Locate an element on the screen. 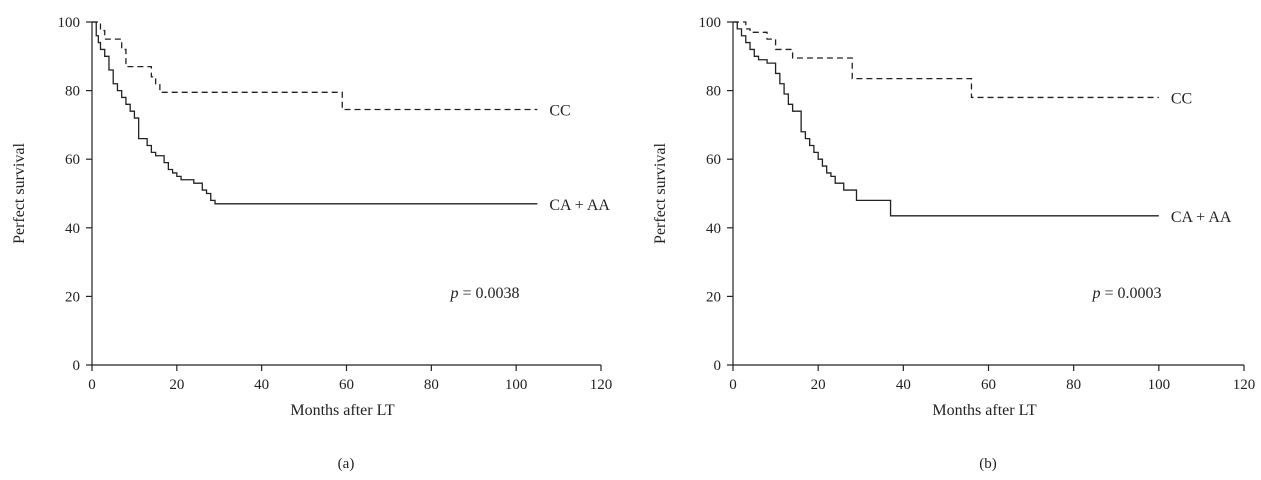  p-value-annotation: p = 0.0003 is located at coordinates (1126, 293).